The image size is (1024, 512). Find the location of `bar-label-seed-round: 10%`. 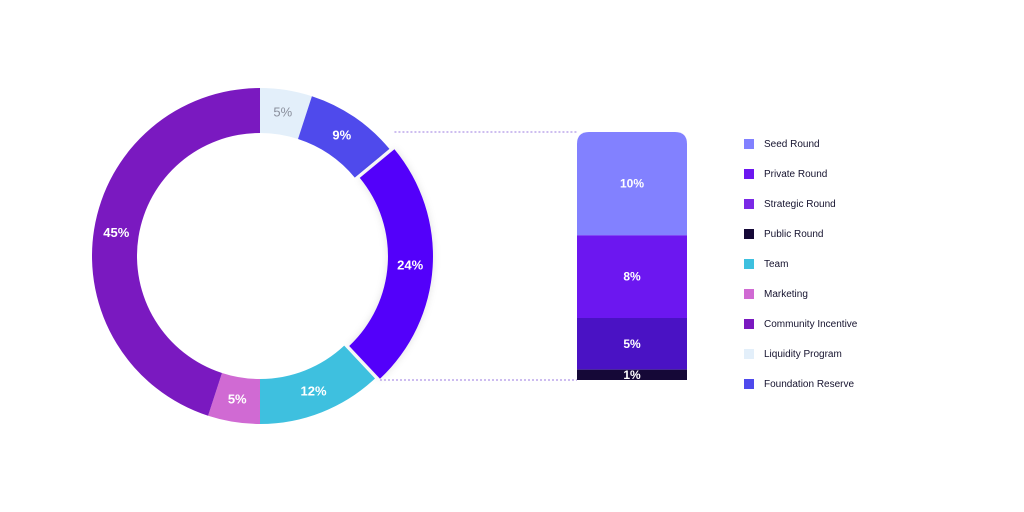

bar-label-seed-round: 10% is located at coordinates (632, 184).